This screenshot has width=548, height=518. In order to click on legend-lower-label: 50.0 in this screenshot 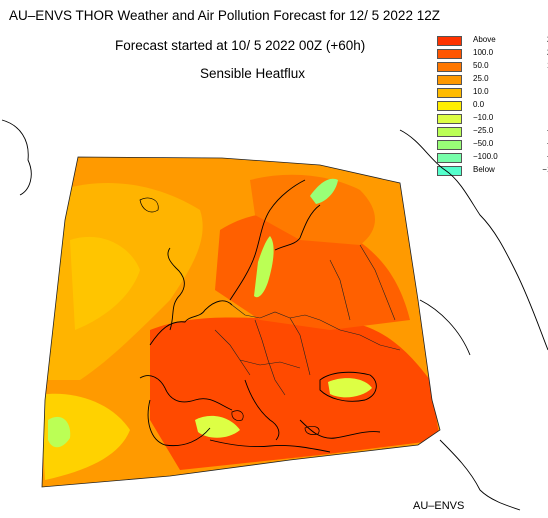, I will do `click(481, 65)`.